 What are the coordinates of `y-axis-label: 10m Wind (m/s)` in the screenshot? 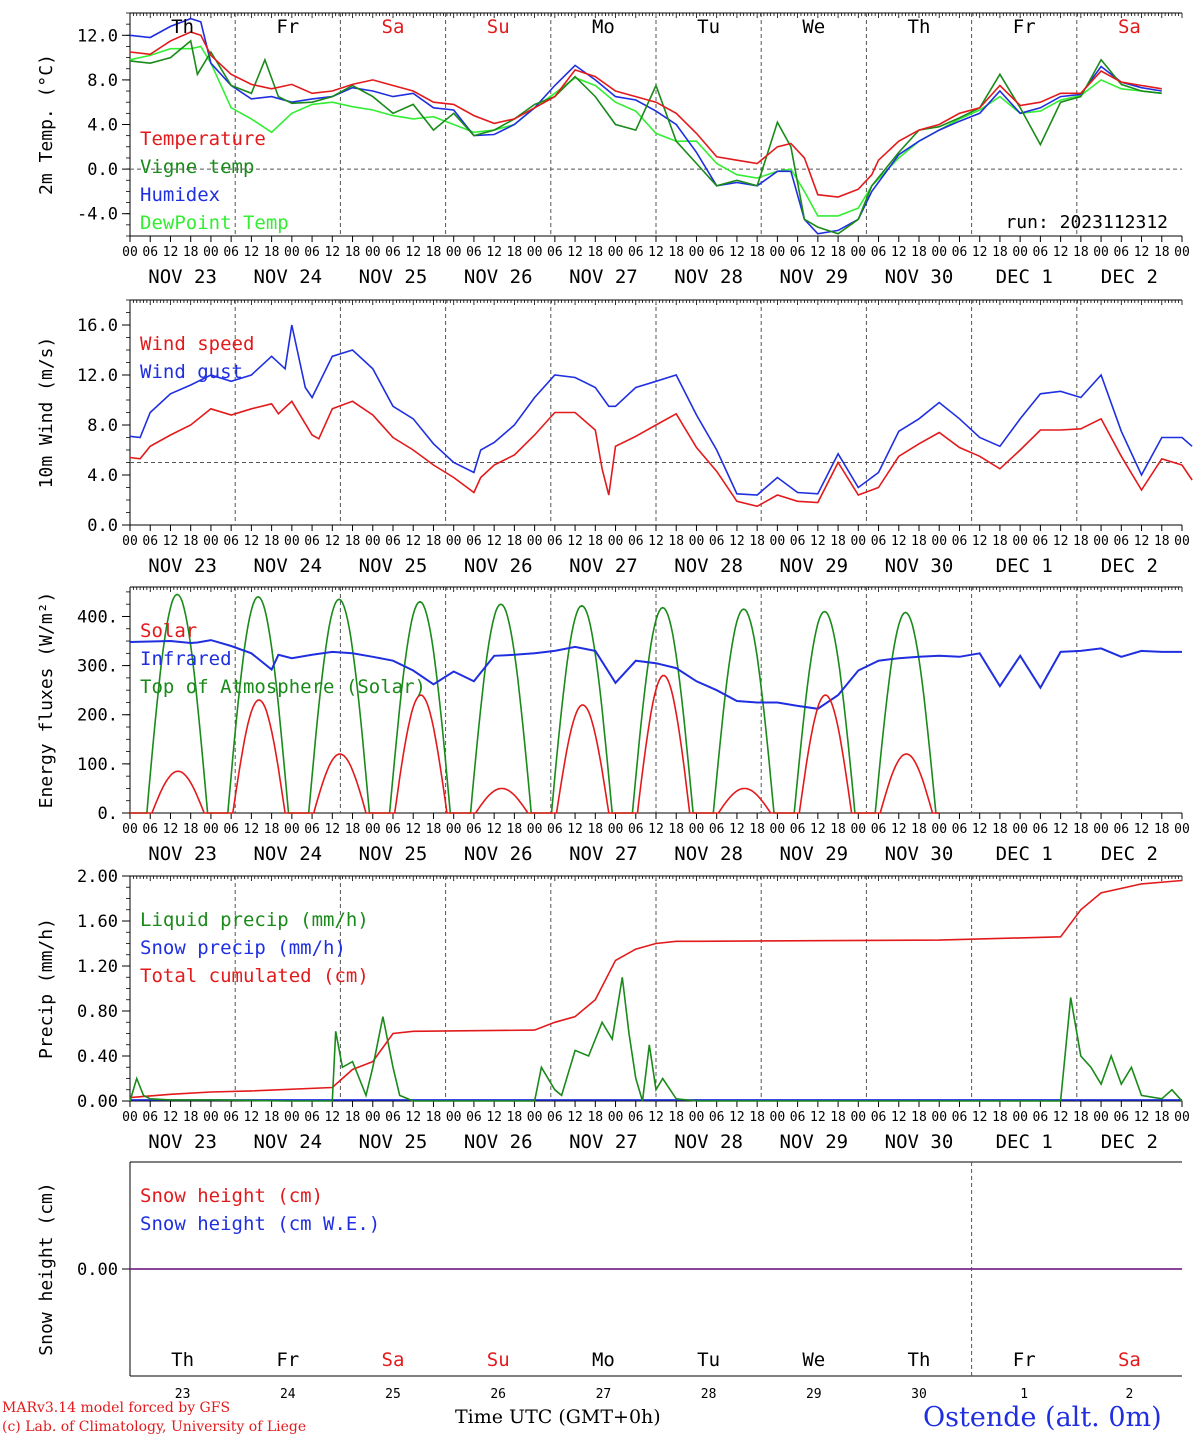 It's located at (46, 413).